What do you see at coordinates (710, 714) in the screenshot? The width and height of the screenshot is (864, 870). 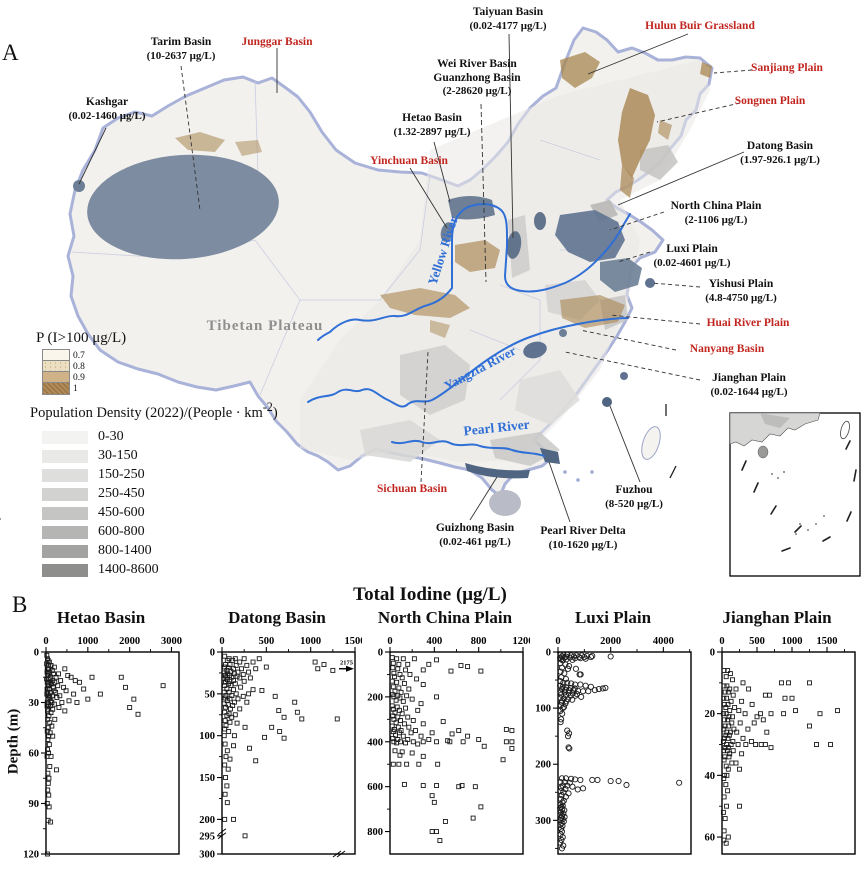 I see `svg-text: 20` at bounding box center [710, 714].